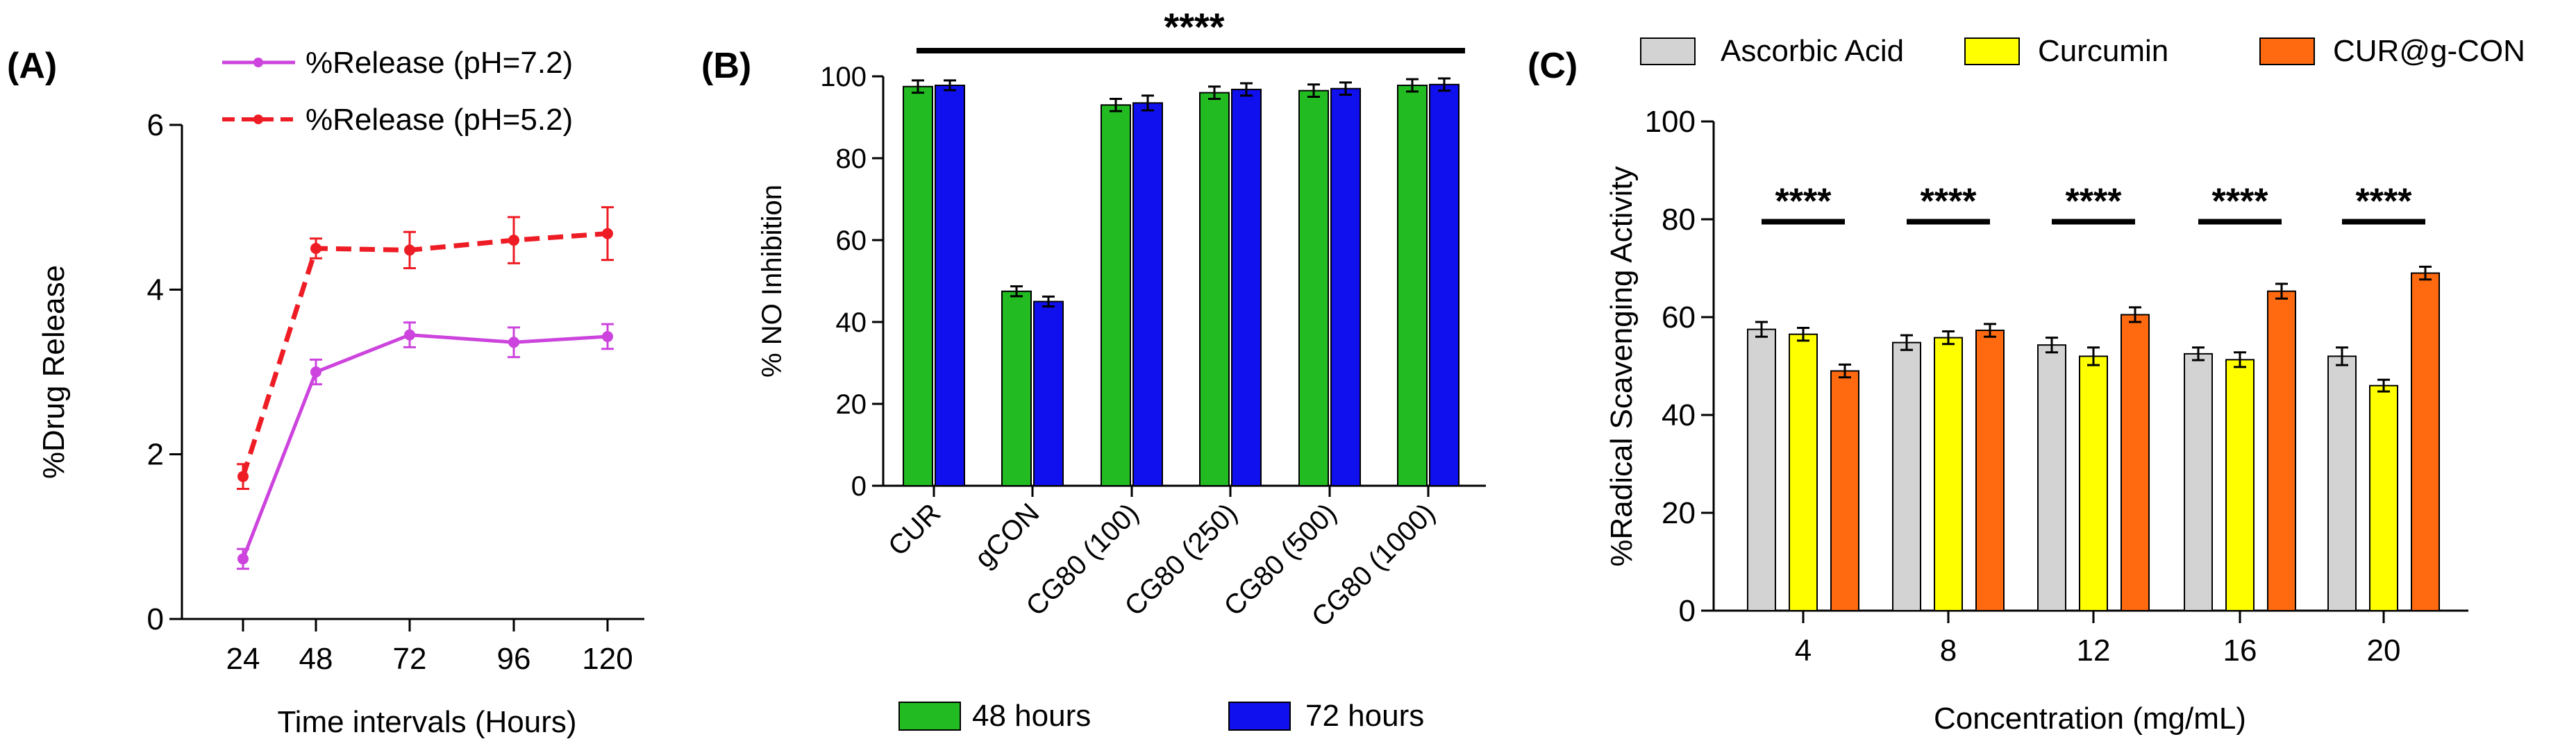 The width and height of the screenshot is (2576, 755). What do you see at coordinates (1553, 66) in the screenshot?
I see `panel-c-label: (C)` at bounding box center [1553, 66].